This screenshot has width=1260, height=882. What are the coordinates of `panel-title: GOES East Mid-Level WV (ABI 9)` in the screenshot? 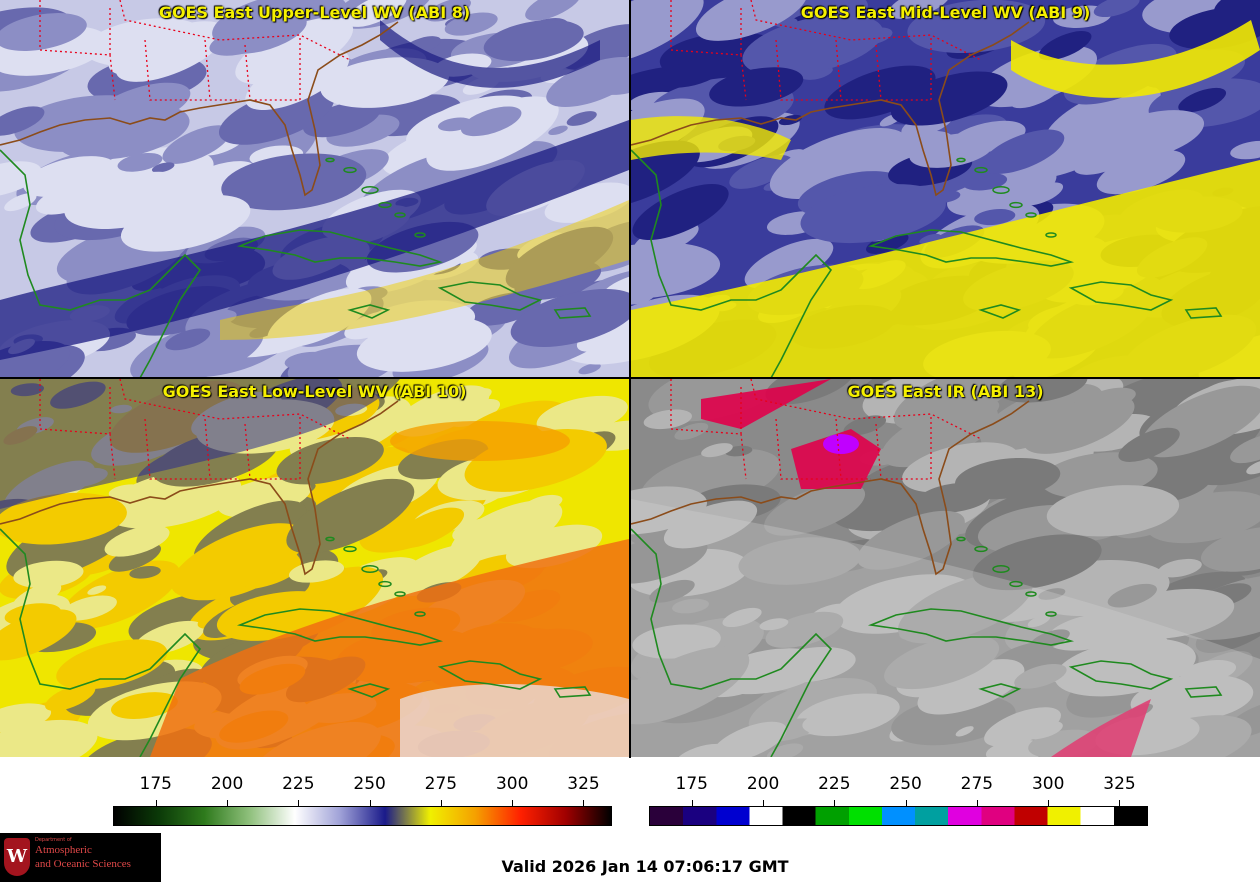 It's located at (945, 12).